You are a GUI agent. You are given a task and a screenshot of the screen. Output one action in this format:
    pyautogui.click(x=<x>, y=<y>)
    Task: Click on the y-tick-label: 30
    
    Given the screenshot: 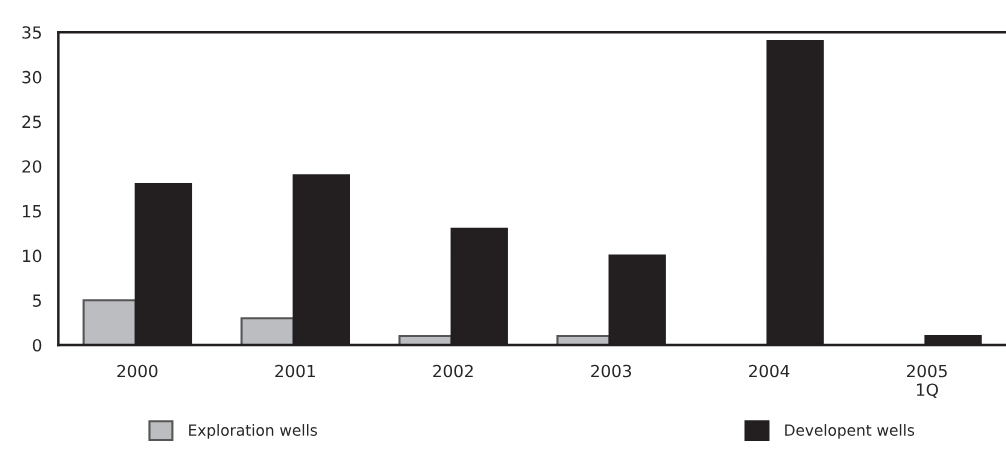 What is the action you would take?
    pyautogui.click(x=32, y=77)
    